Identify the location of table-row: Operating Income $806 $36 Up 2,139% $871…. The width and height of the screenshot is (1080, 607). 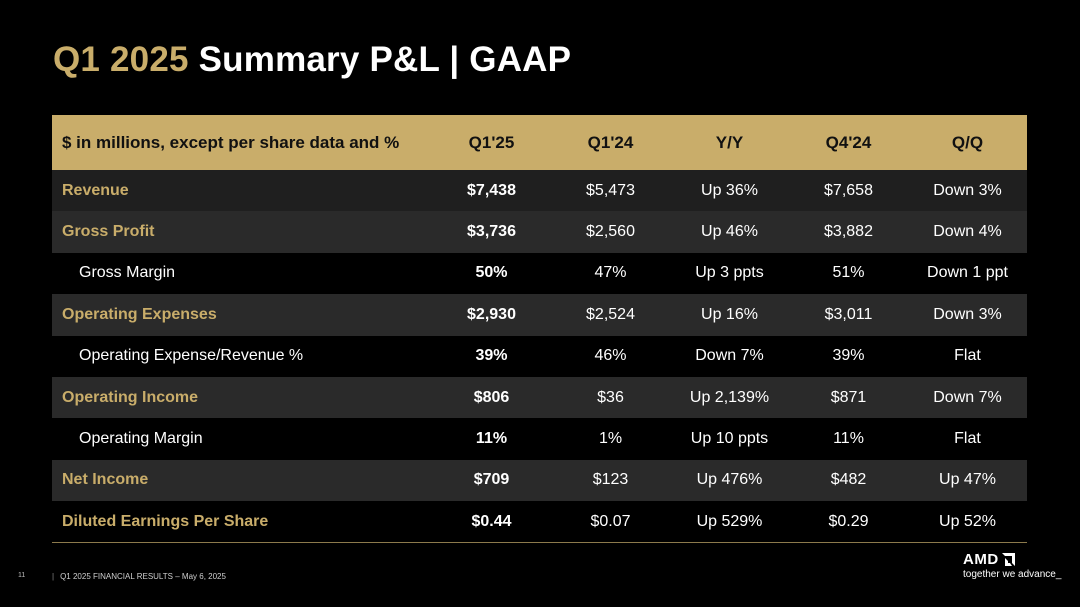
(539, 397).